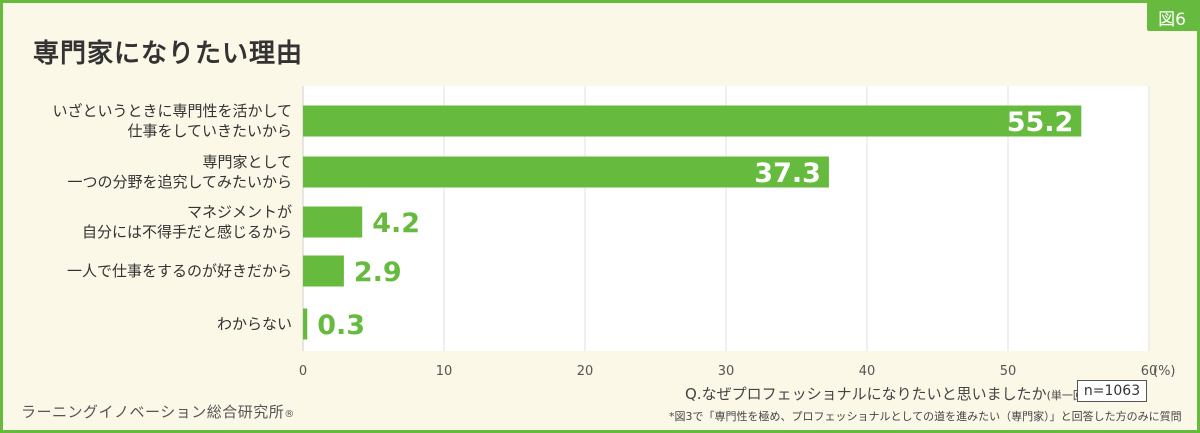 The height and width of the screenshot is (433, 1200). Describe the element at coordinates (1164, 371) in the screenshot. I see `x-unit-label: (%)` at that location.